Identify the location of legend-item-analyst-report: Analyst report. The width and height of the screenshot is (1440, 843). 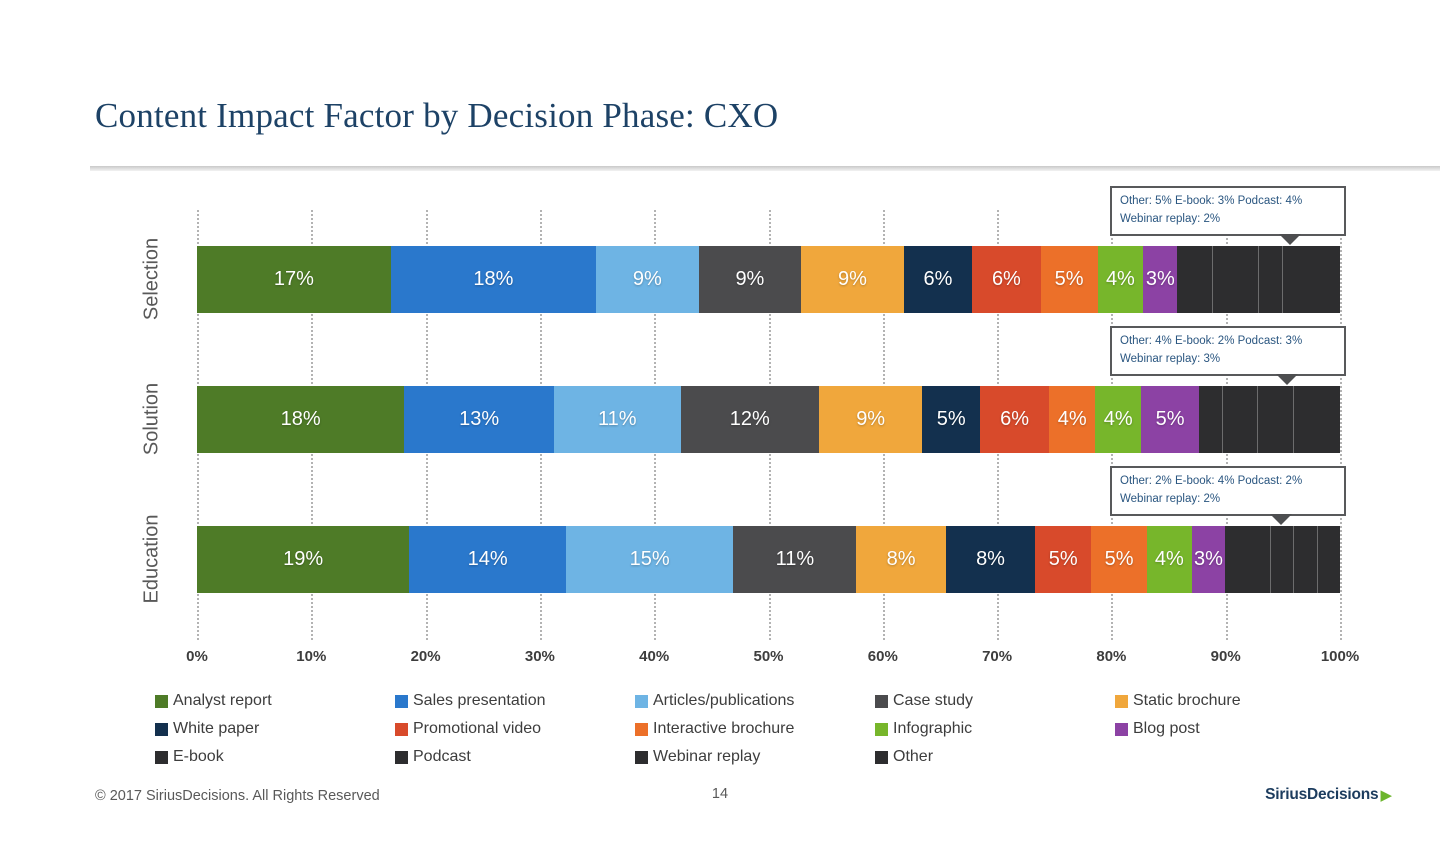
(275, 701).